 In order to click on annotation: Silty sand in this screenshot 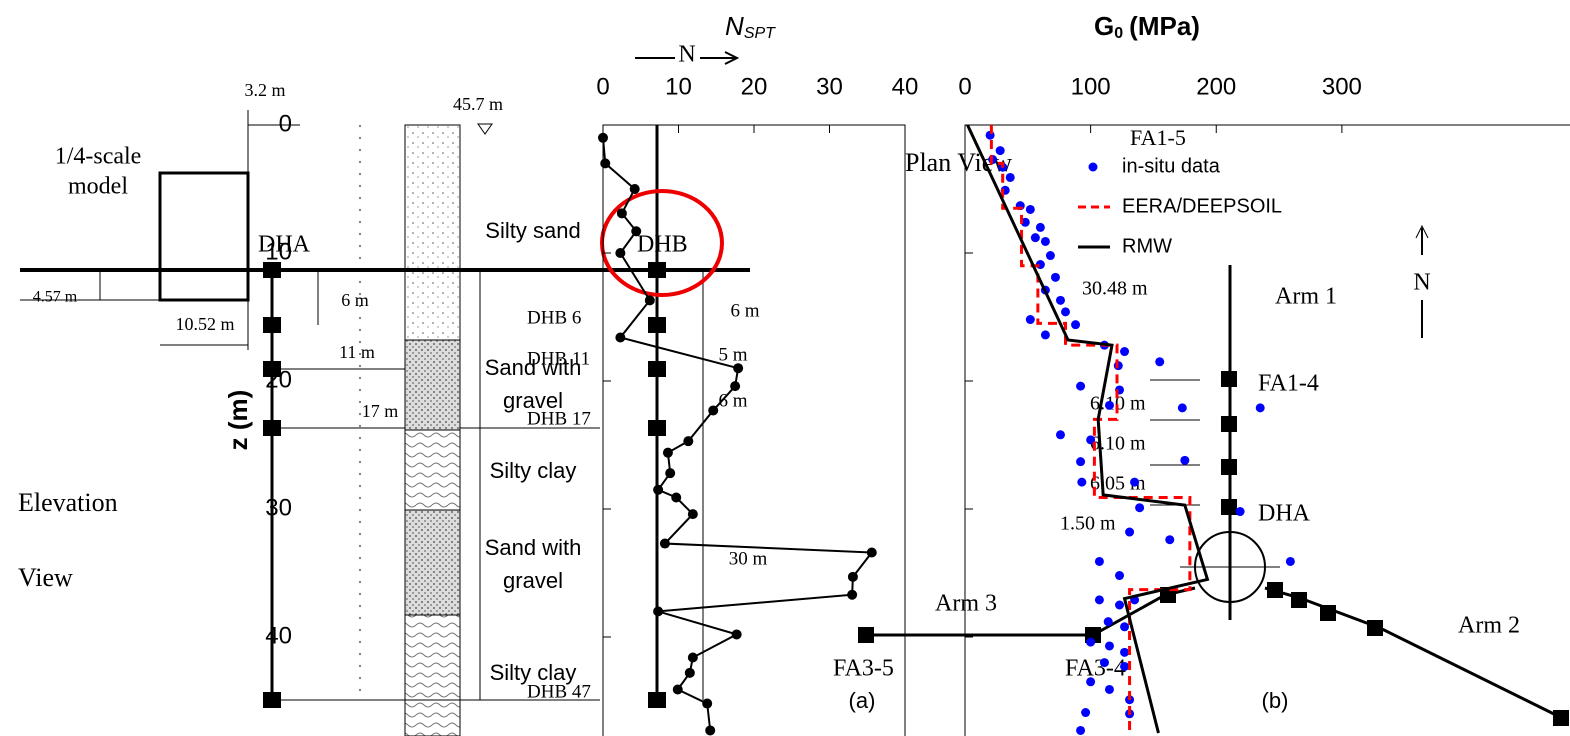, I will do `click(532, 230)`.